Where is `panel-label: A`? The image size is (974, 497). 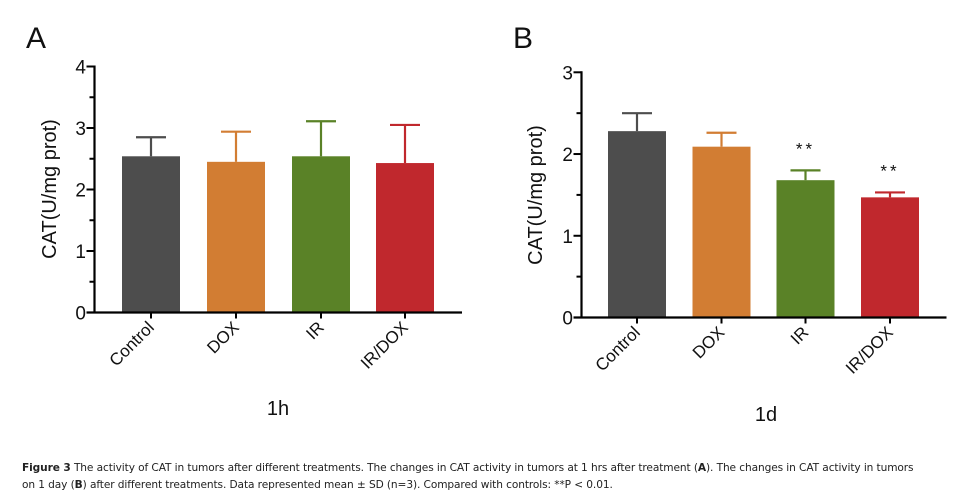 panel-label: A is located at coordinates (36, 38).